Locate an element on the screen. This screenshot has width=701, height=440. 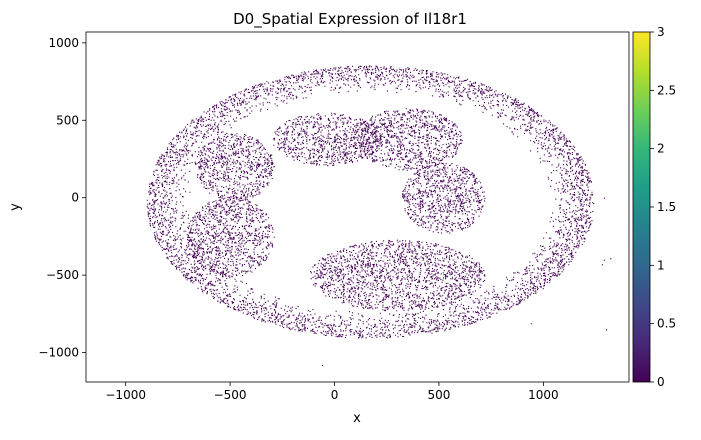
y-tick-label: 500 is located at coordinates (67, 120).